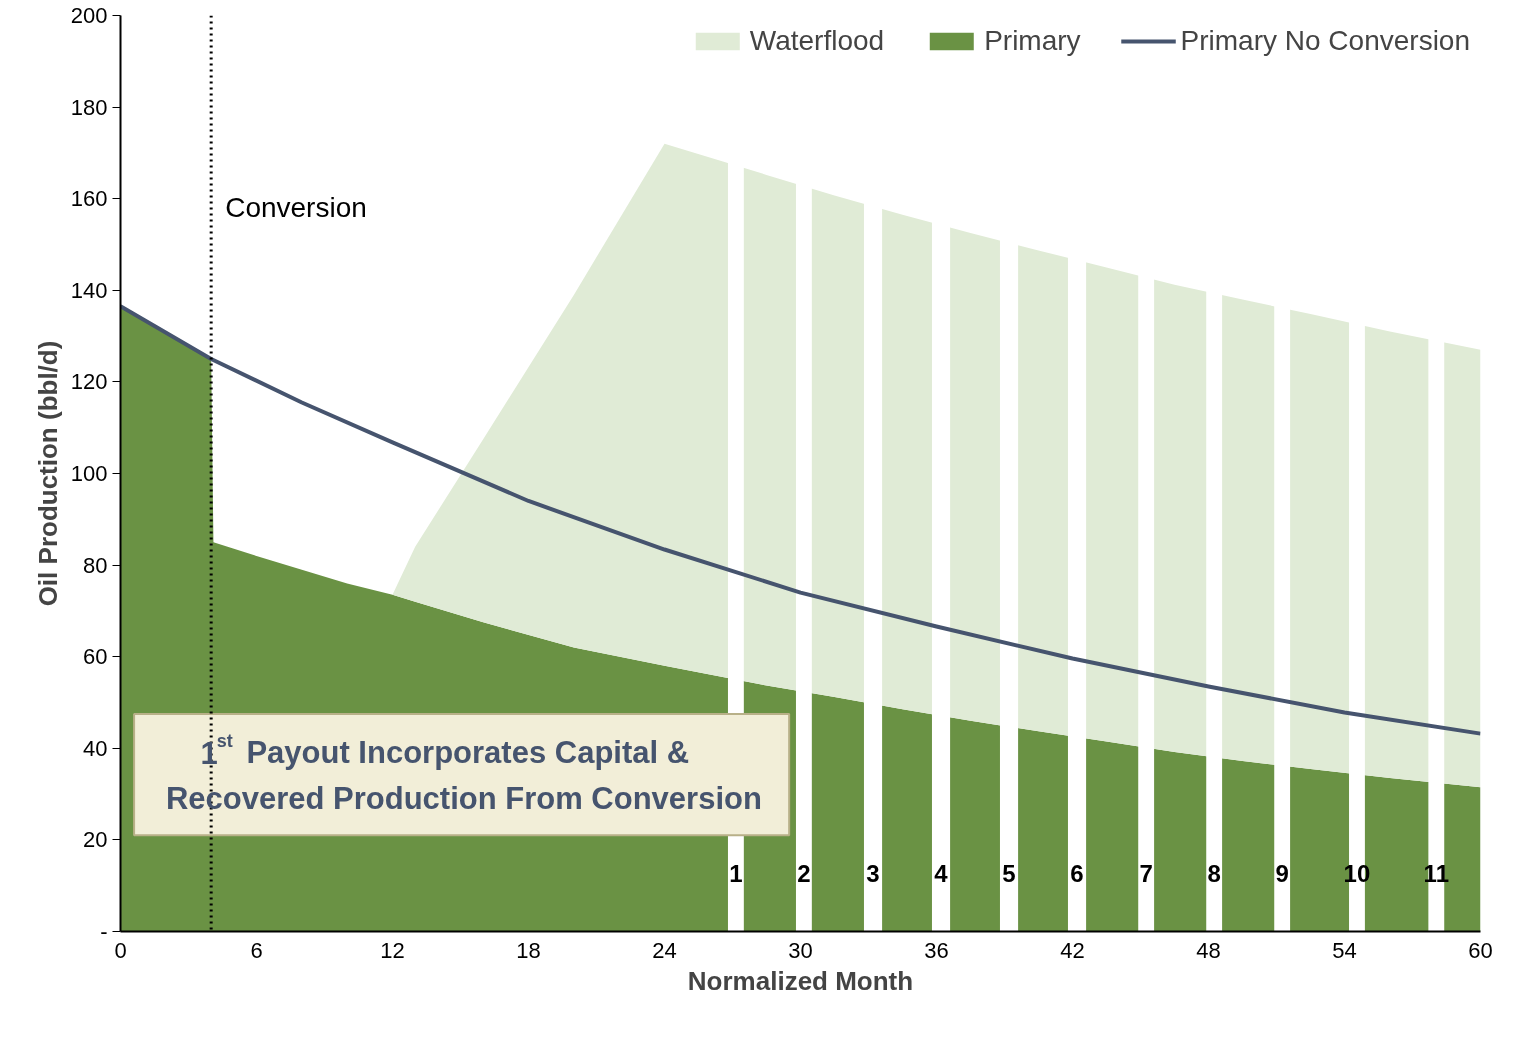 This screenshot has width=1524, height=1037. What do you see at coordinates (941, 874) in the screenshot?
I see `band-label: 4` at bounding box center [941, 874].